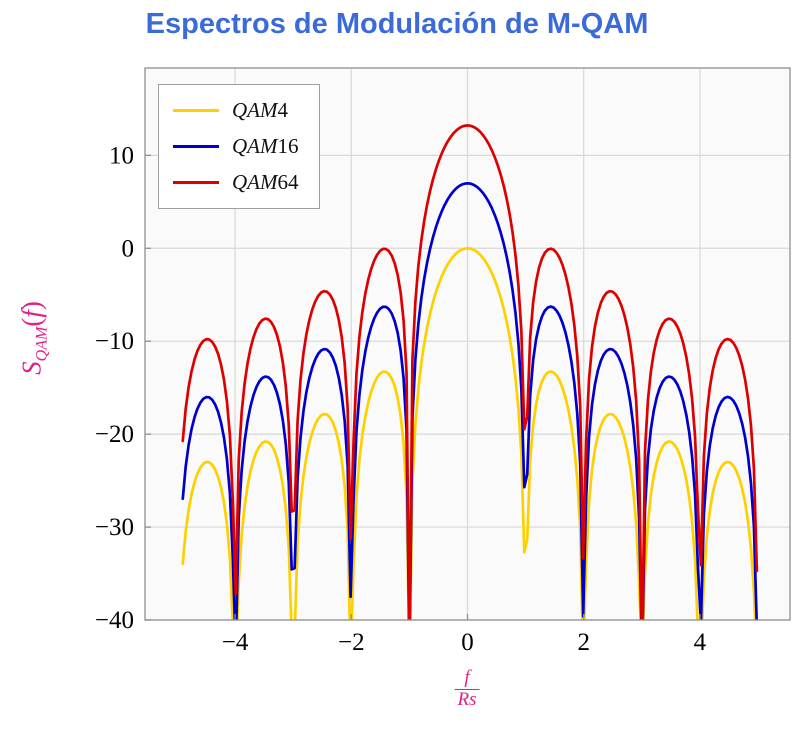 This screenshot has height=731, width=794. I want to click on x-axis-label: f Rs, so click(467, 689).